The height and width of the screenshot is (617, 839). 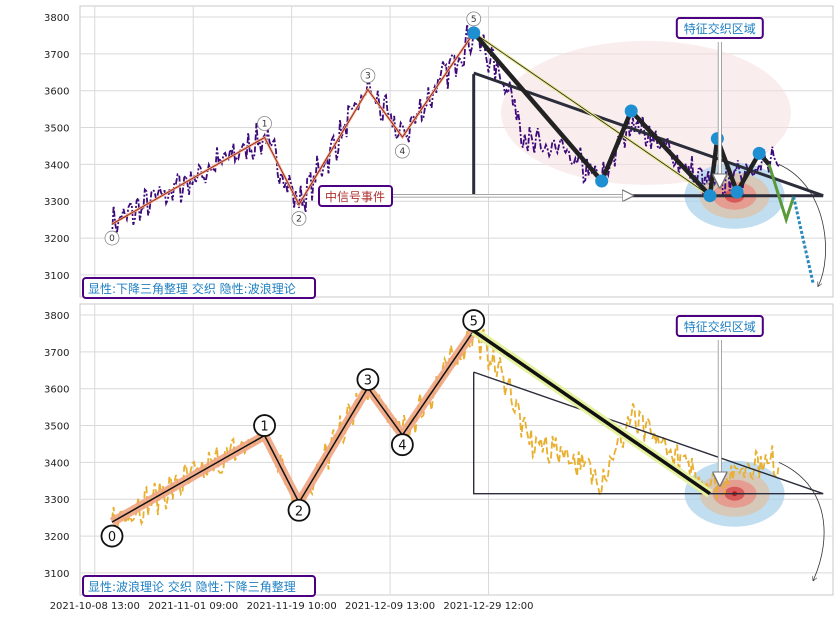 What do you see at coordinates (192, 288) in the screenshot?
I see `legend-text: 显性:下降三角整理 交织 隐性:波浪理论` at bounding box center [192, 288].